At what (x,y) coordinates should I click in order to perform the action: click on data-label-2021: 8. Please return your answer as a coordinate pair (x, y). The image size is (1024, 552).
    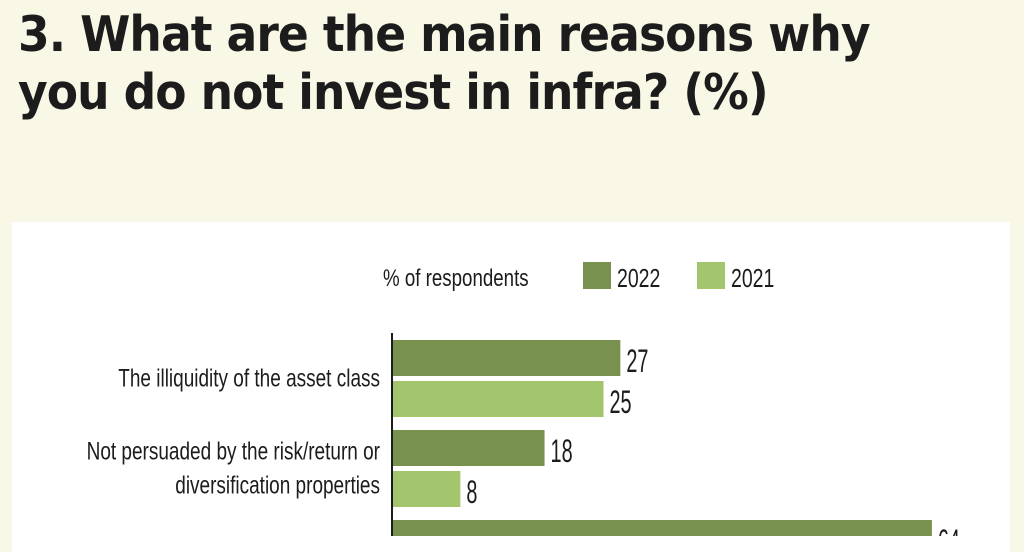
    Looking at the image, I should click on (471, 492).